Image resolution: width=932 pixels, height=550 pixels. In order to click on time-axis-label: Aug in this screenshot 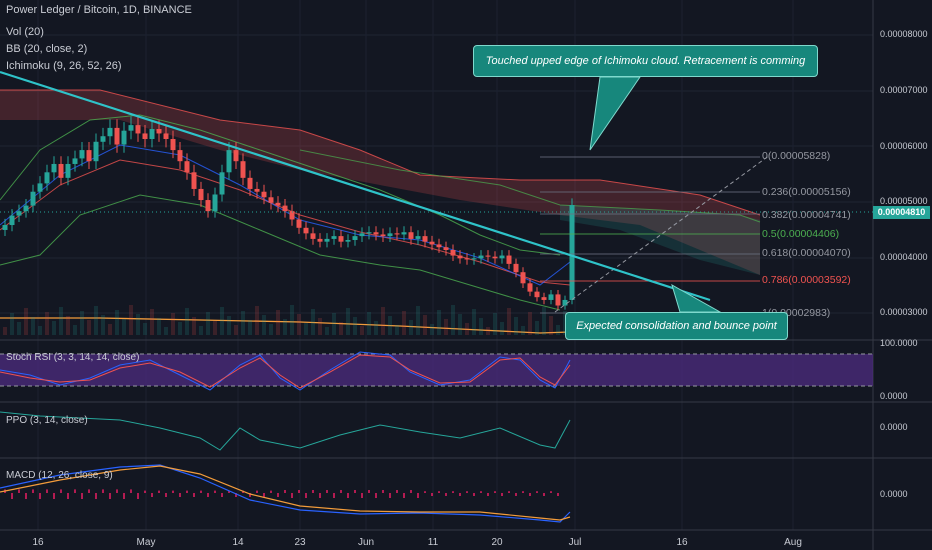, I will do `click(793, 542)`.